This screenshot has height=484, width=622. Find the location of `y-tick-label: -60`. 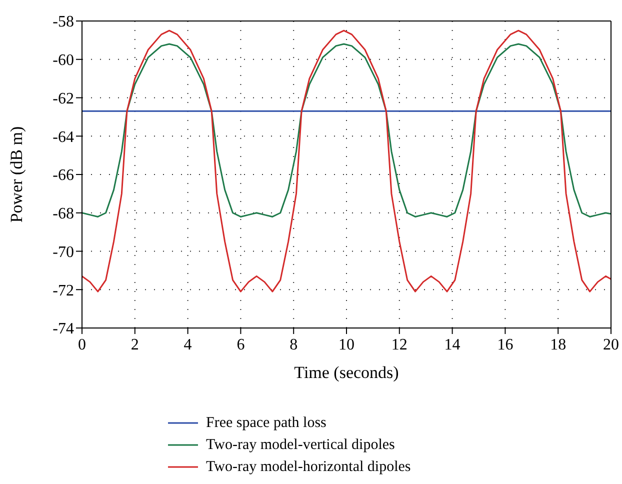

y-tick-label: -60 is located at coordinates (63, 61).